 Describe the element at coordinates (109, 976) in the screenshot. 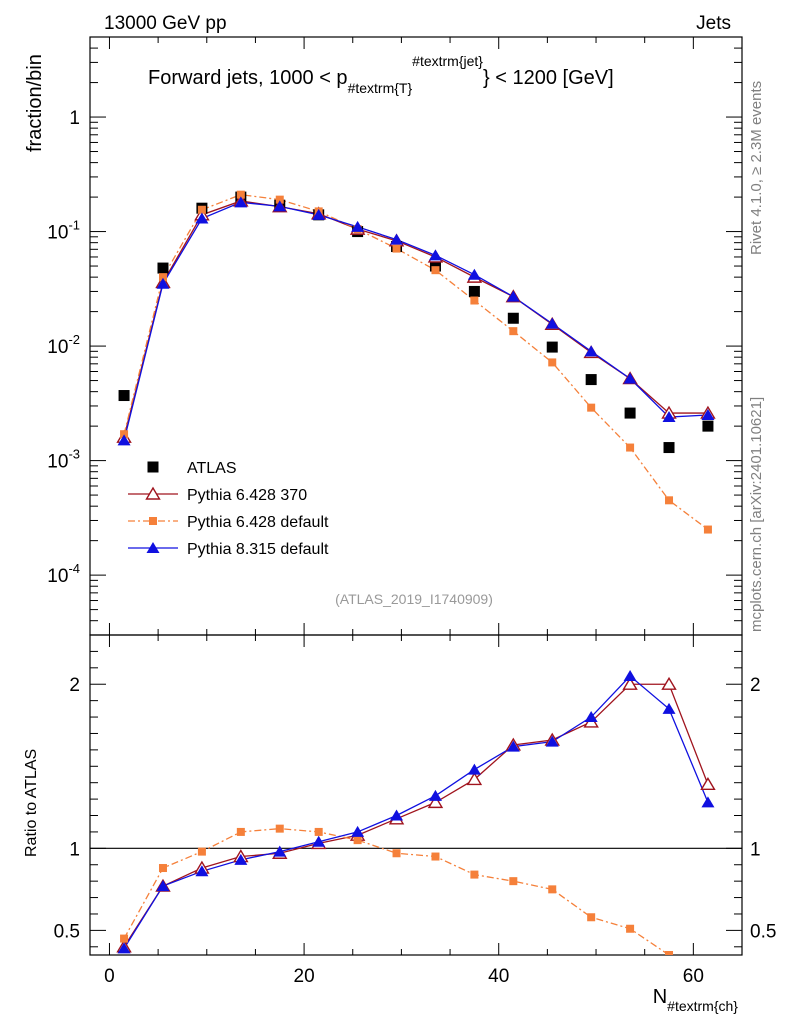

I see `x-tick-label: 0` at that location.